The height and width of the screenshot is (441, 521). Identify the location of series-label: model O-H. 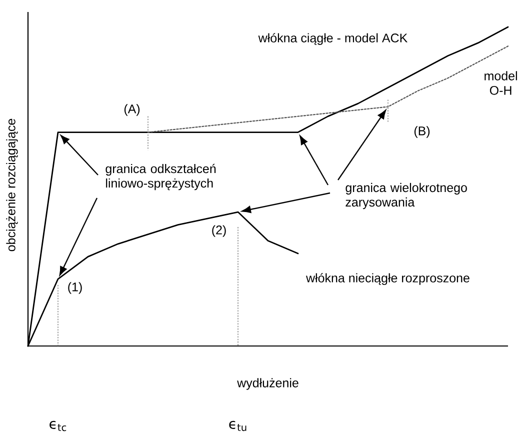
(500, 83).